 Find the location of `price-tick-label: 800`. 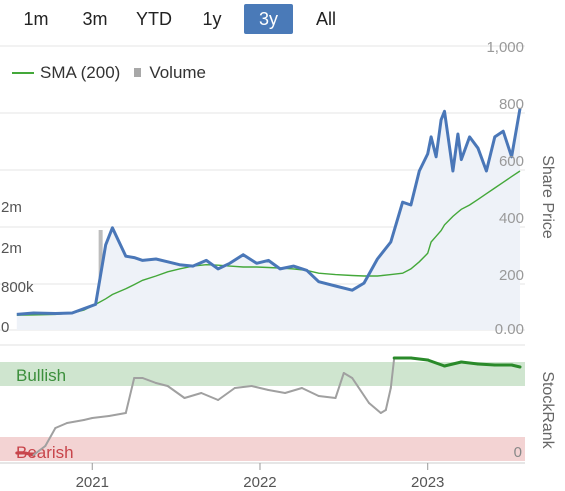

price-tick-label: 800 is located at coordinates (511, 104).